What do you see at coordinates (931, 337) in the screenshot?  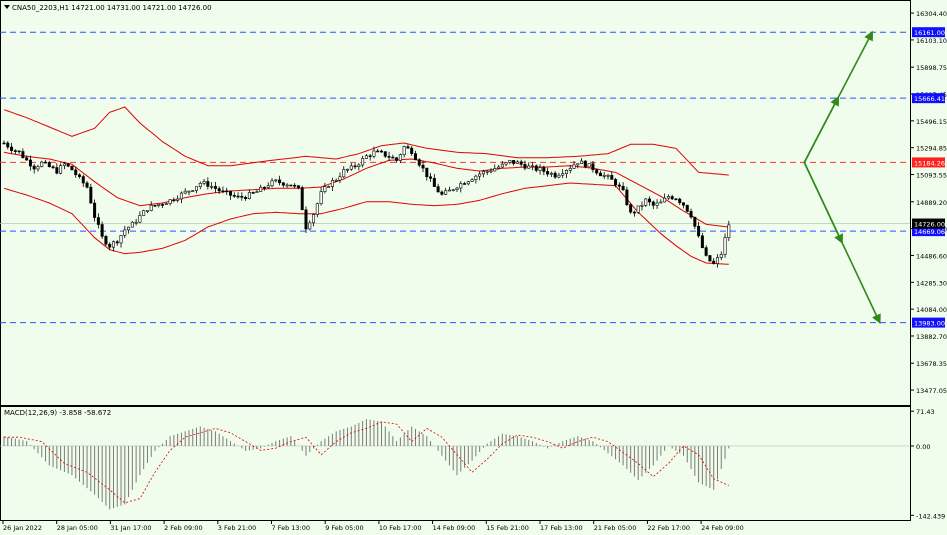 I see `price-tick-label: 13882.70` at bounding box center [931, 337].